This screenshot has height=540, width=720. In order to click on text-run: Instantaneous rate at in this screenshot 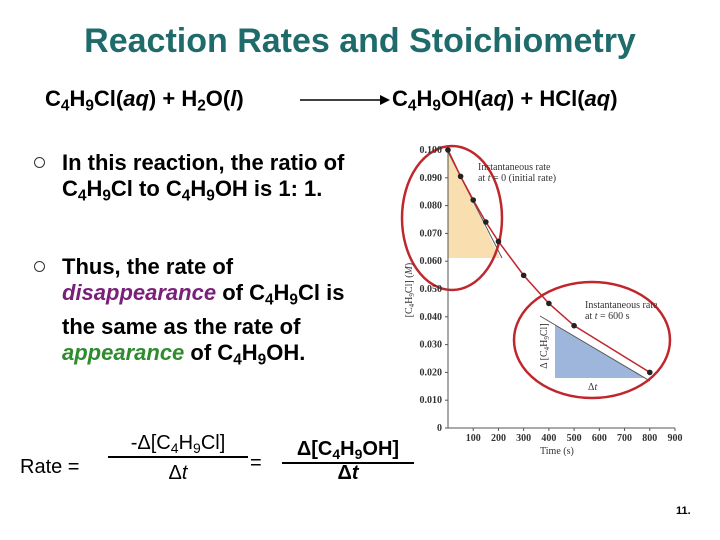, I will do `click(514, 173)`.